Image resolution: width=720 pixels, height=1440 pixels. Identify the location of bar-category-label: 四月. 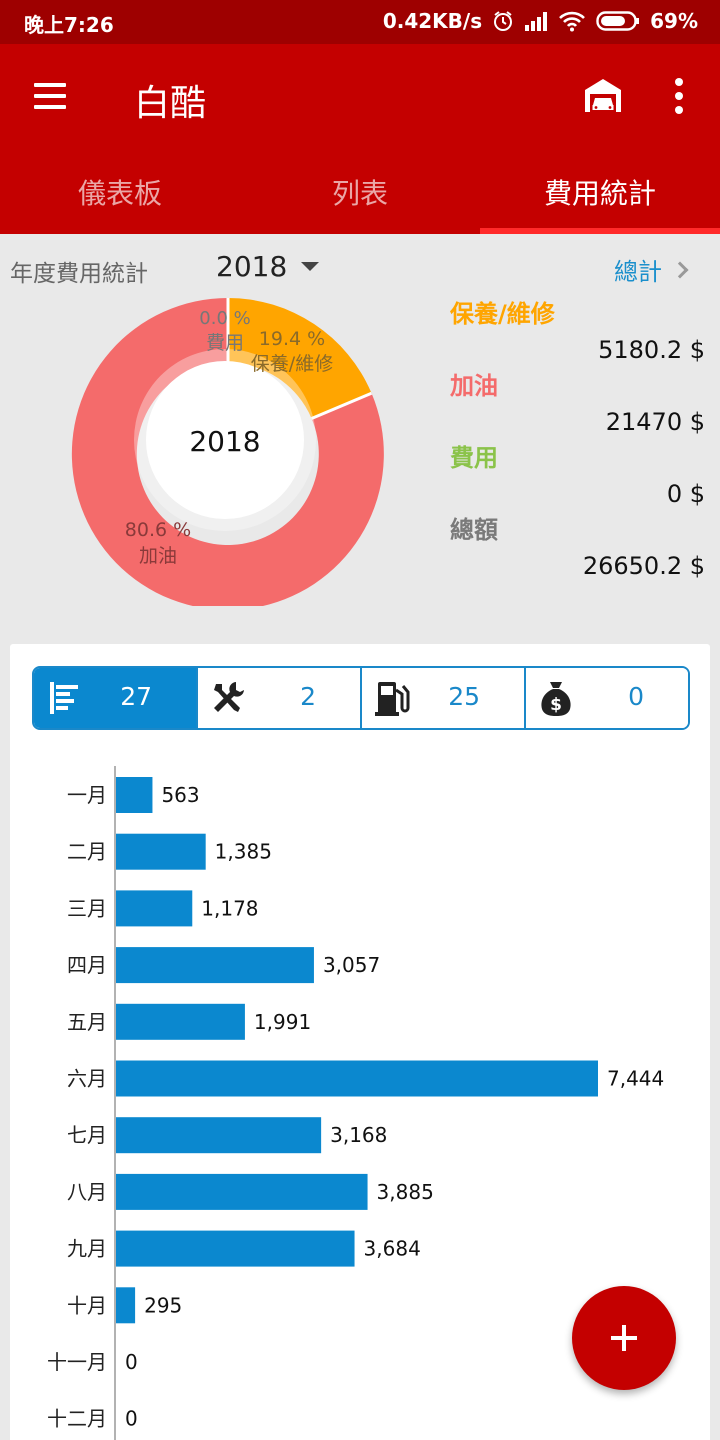
(87, 965).